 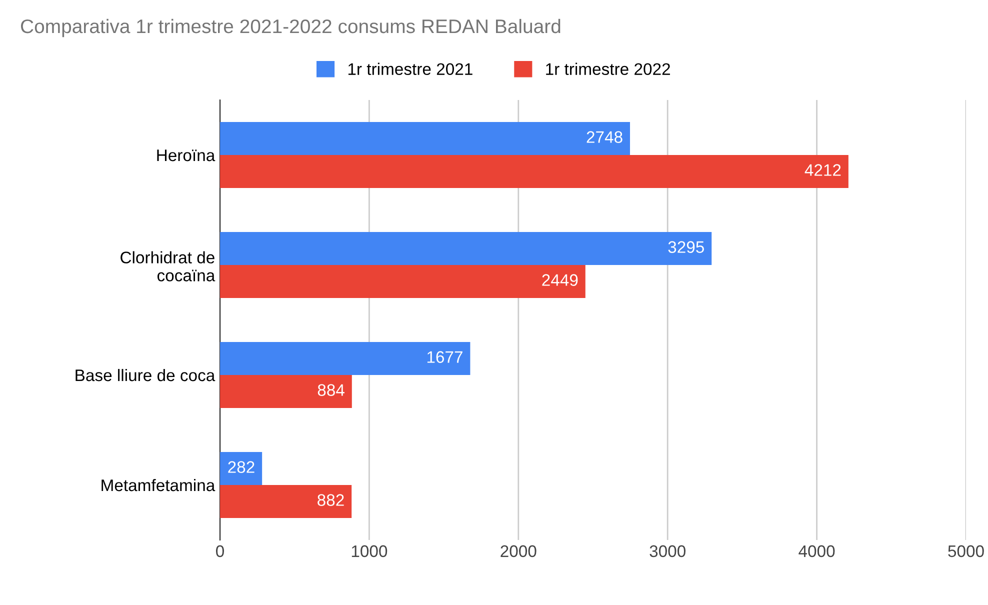 I want to click on data-label: 884, so click(x=331, y=390).